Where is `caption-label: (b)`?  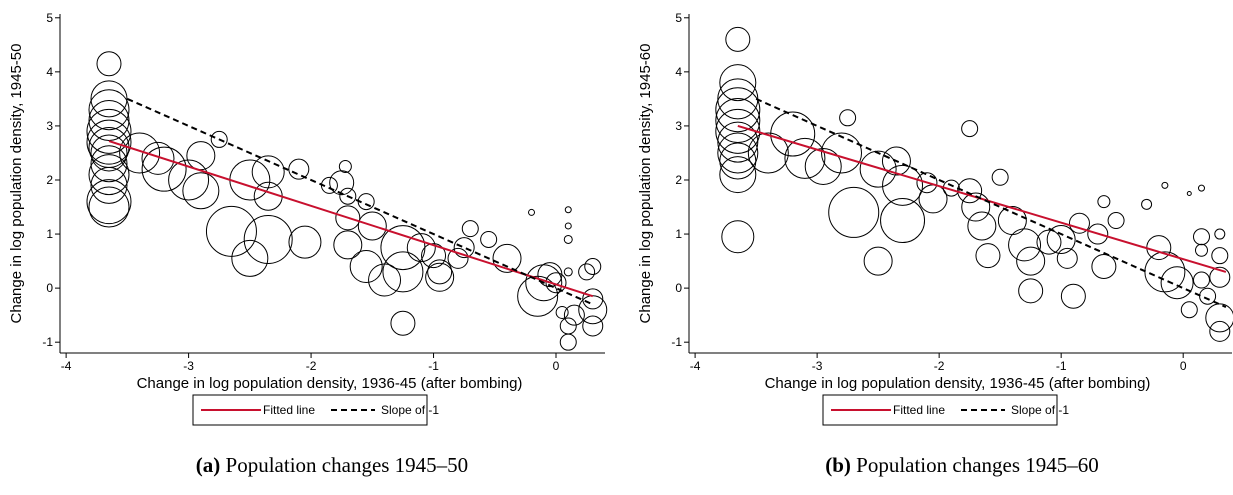
caption-label: (b) is located at coordinates (838, 465).